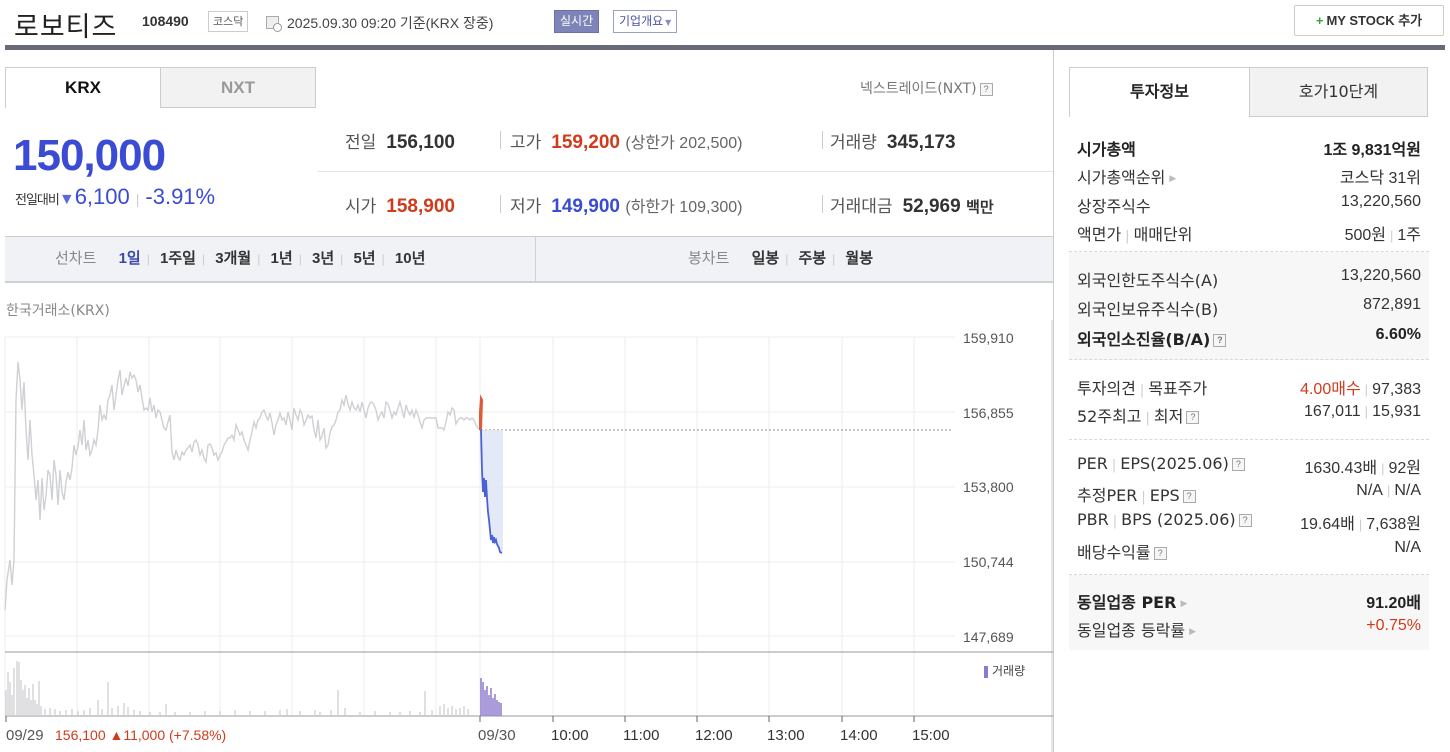 The width and height of the screenshot is (1450, 752). I want to click on company-overview-label: 기업개요, so click(641, 21).